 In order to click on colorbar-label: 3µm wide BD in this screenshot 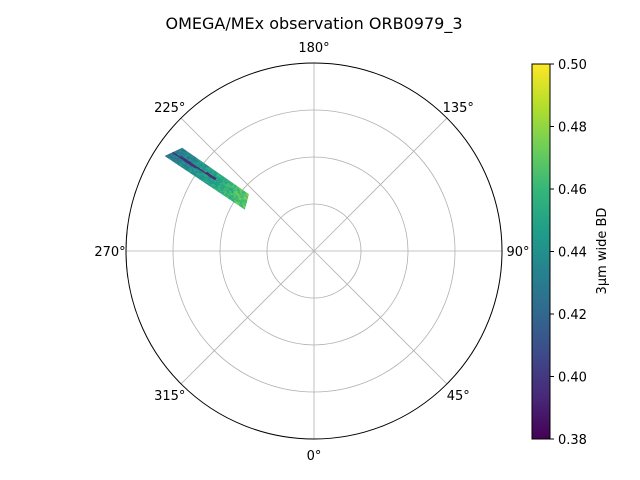, I will do `click(602, 251)`.